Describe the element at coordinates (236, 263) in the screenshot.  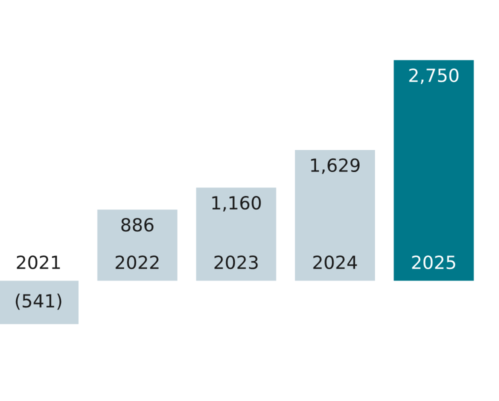
I see `x-tick-label: 2023` at that location.